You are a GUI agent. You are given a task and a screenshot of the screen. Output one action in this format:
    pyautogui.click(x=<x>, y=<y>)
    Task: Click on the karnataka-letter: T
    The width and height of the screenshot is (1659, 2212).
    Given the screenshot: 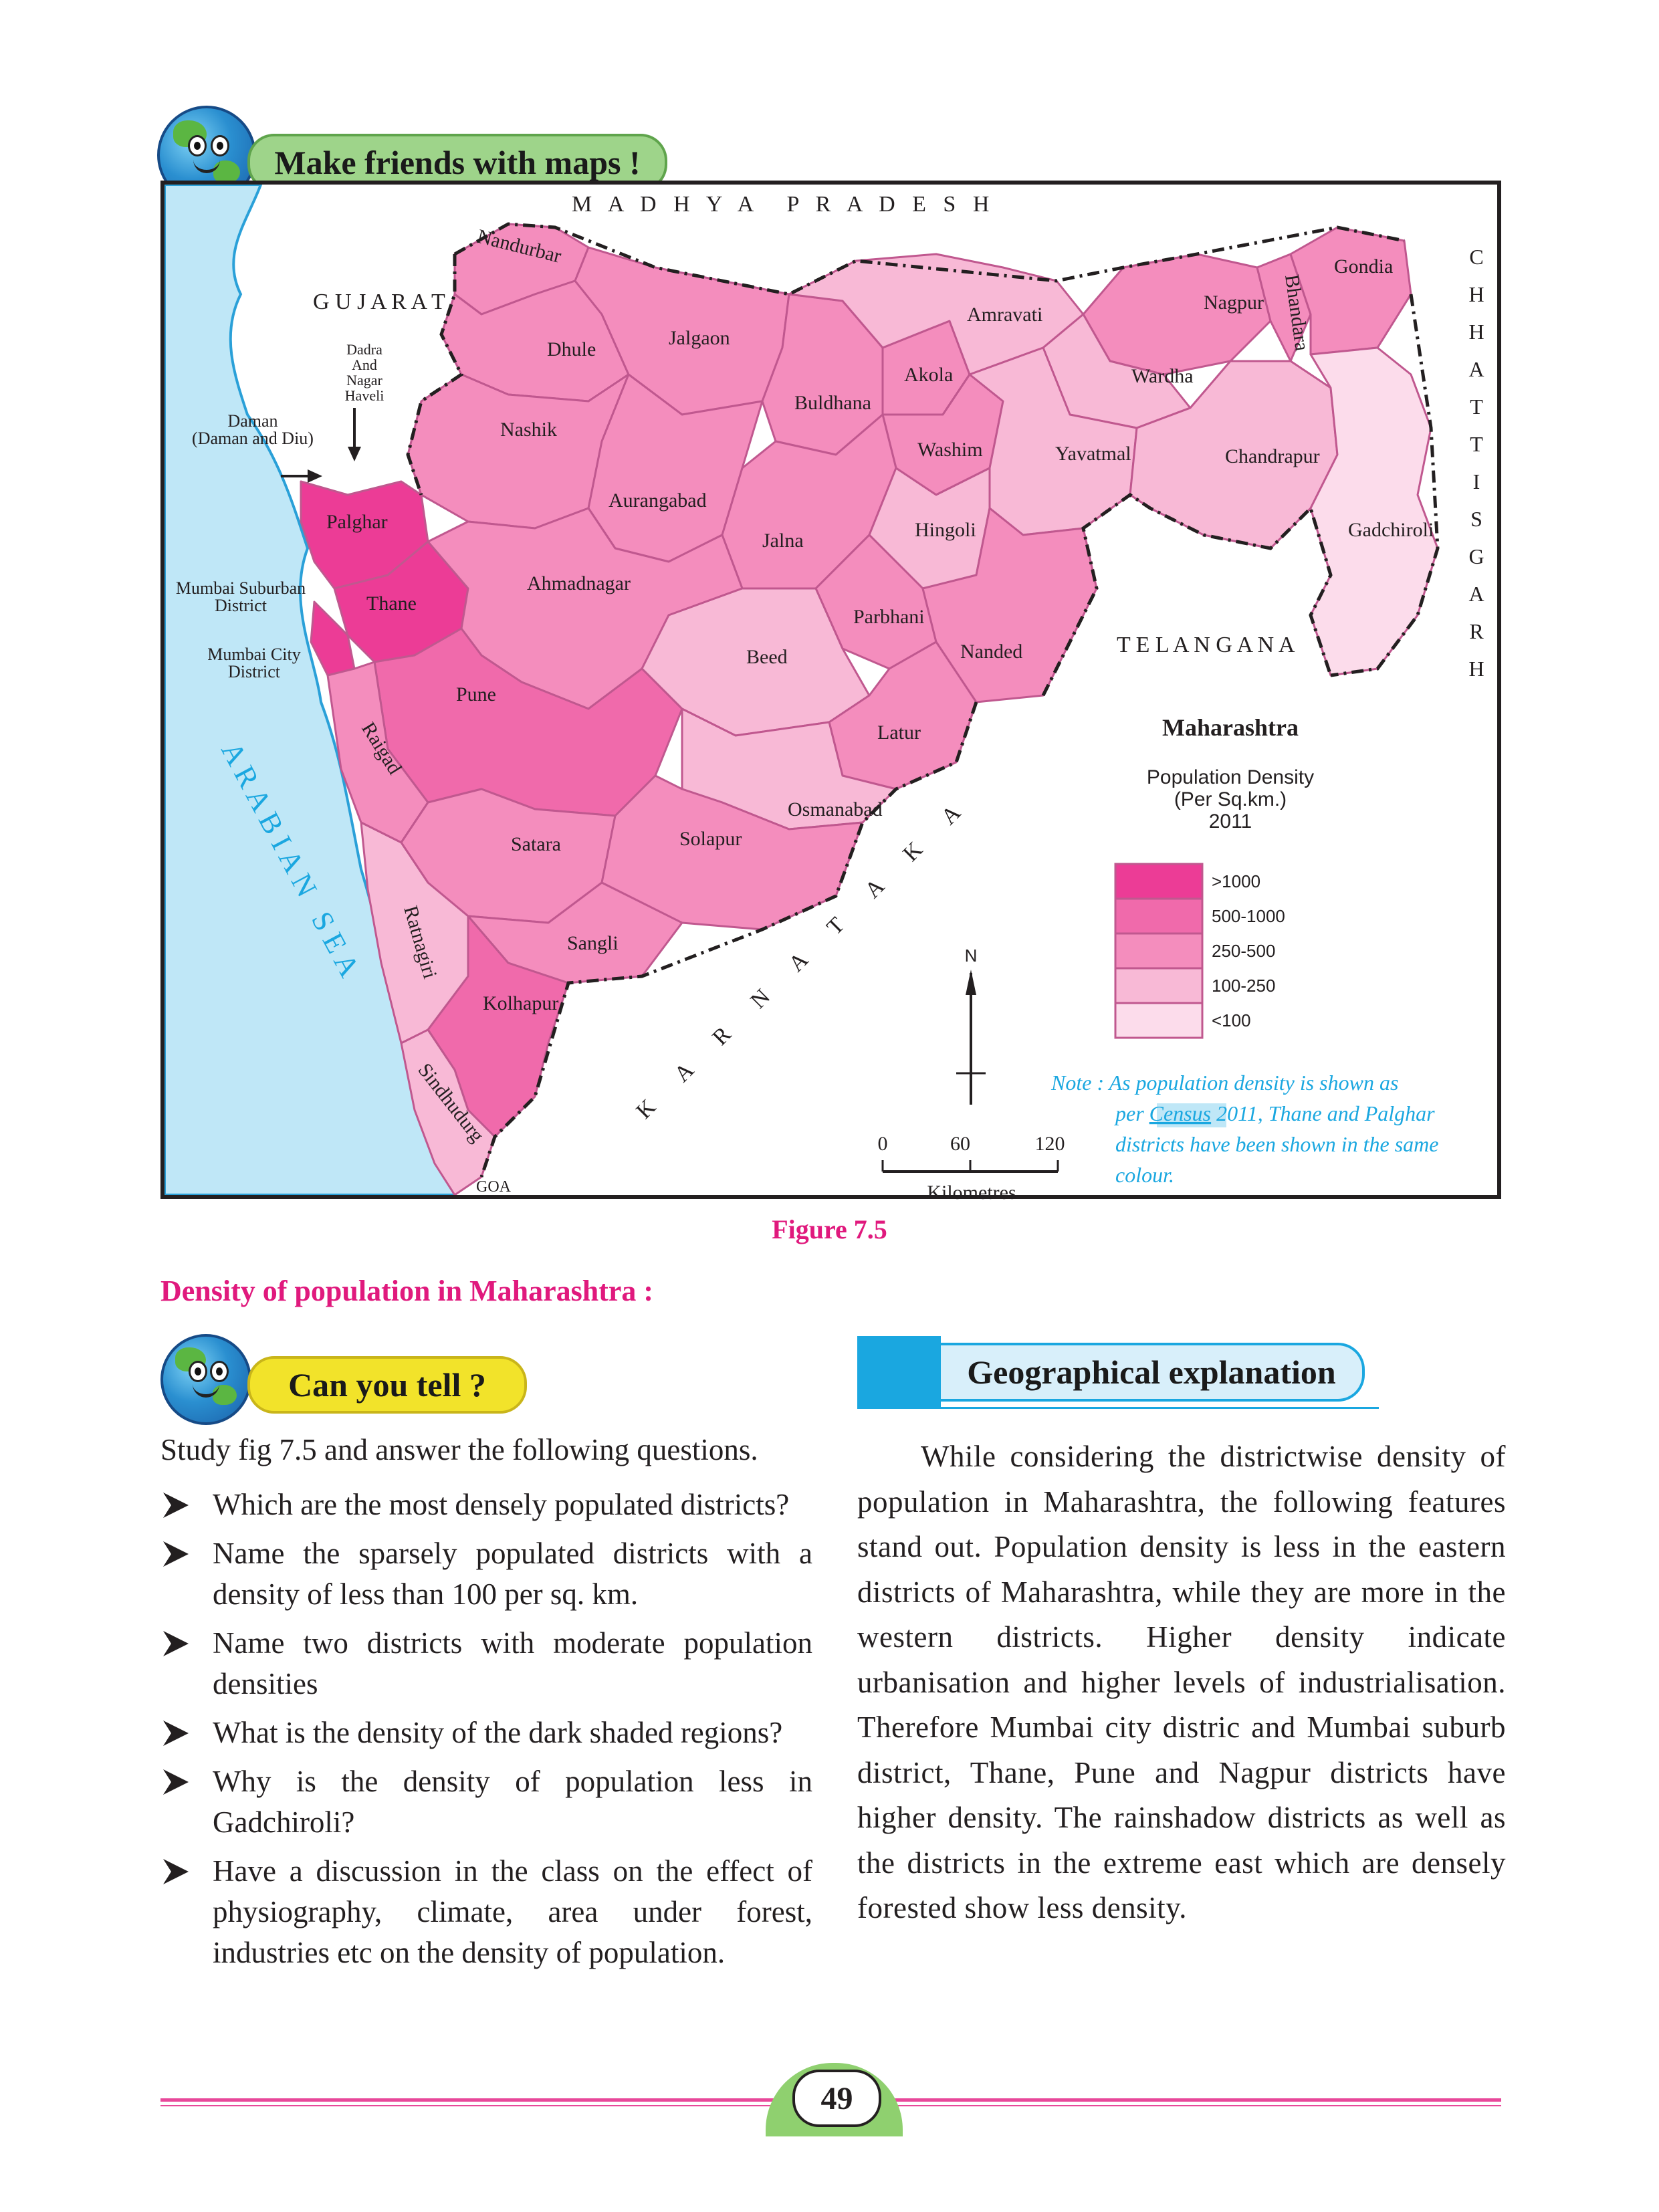 What is the action you would take?
    pyautogui.click(x=835, y=927)
    